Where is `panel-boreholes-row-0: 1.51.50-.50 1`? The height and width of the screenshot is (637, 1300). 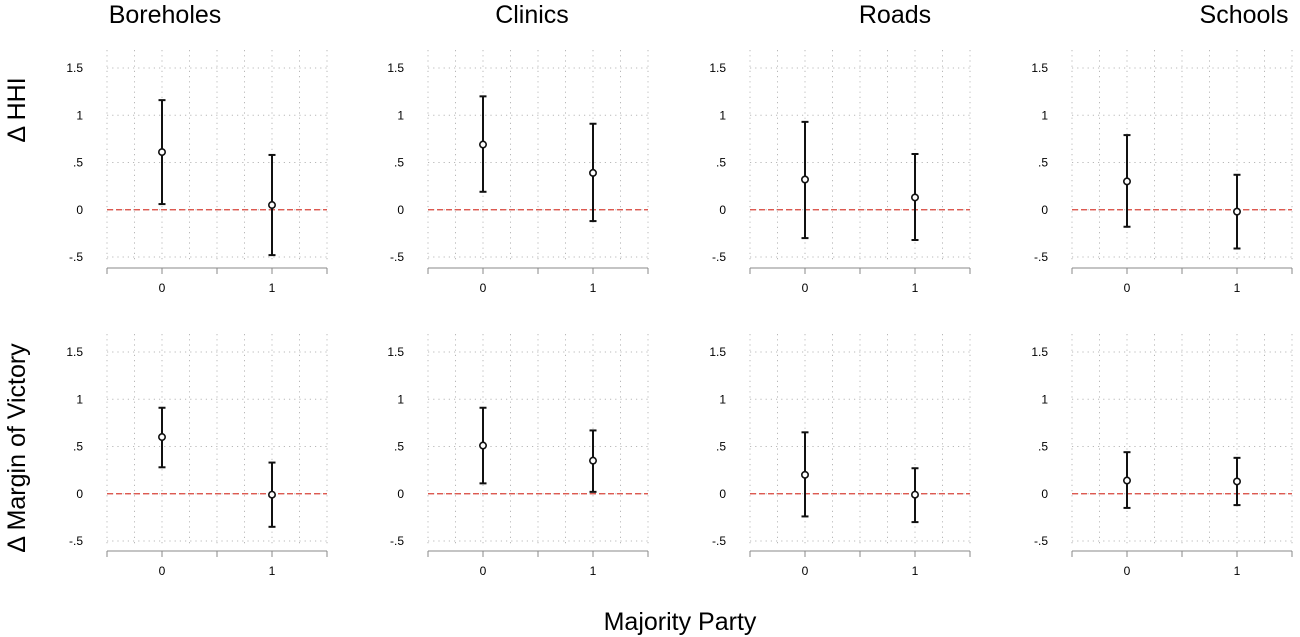 panel-boreholes-row-0: 1.51.50-.50 1 is located at coordinates (197, 172).